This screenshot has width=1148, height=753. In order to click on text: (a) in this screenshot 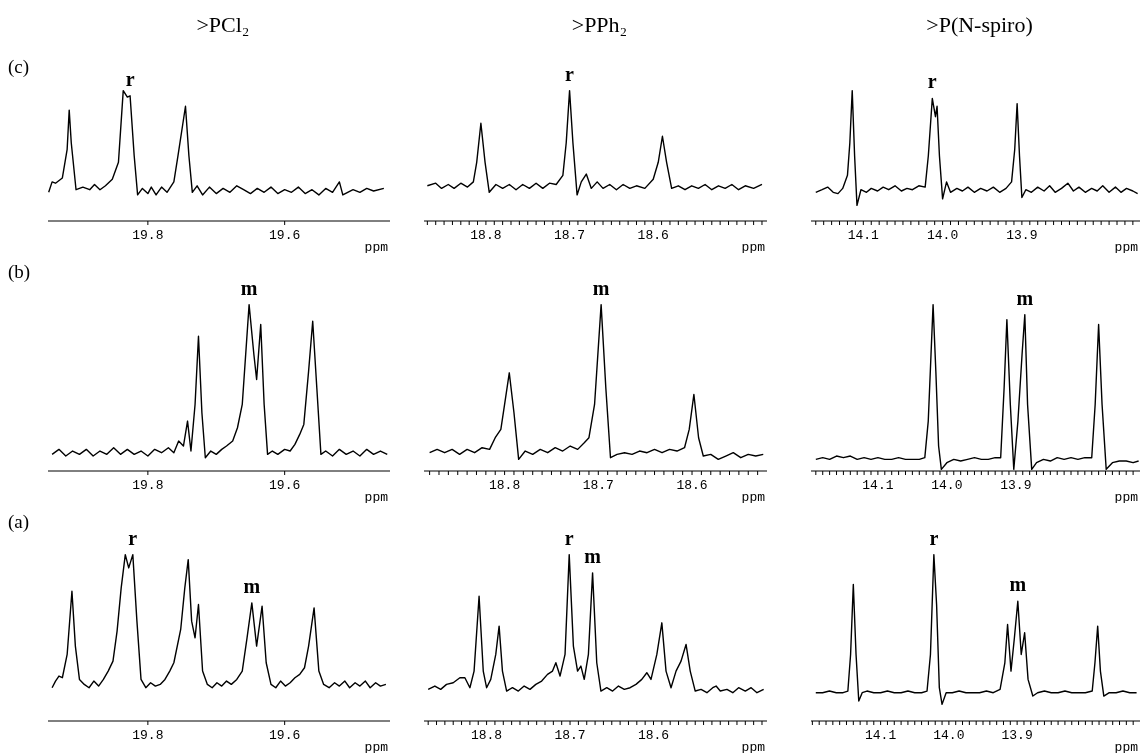, I will do `click(19, 522)`.